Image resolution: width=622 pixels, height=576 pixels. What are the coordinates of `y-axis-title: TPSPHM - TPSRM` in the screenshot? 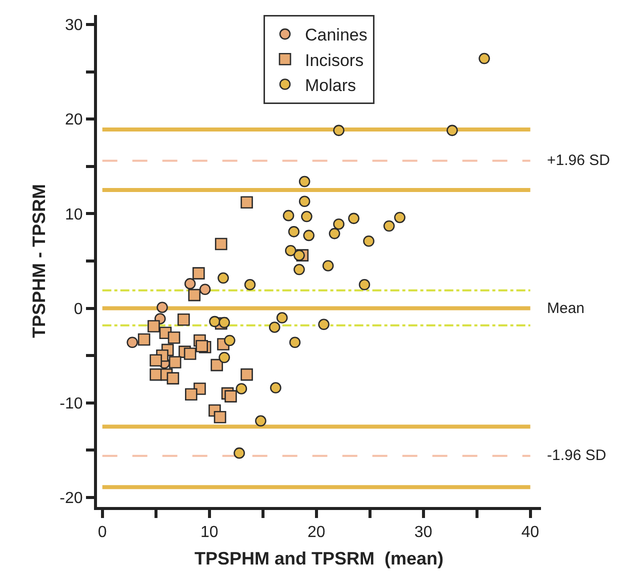 It's located at (38, 261).